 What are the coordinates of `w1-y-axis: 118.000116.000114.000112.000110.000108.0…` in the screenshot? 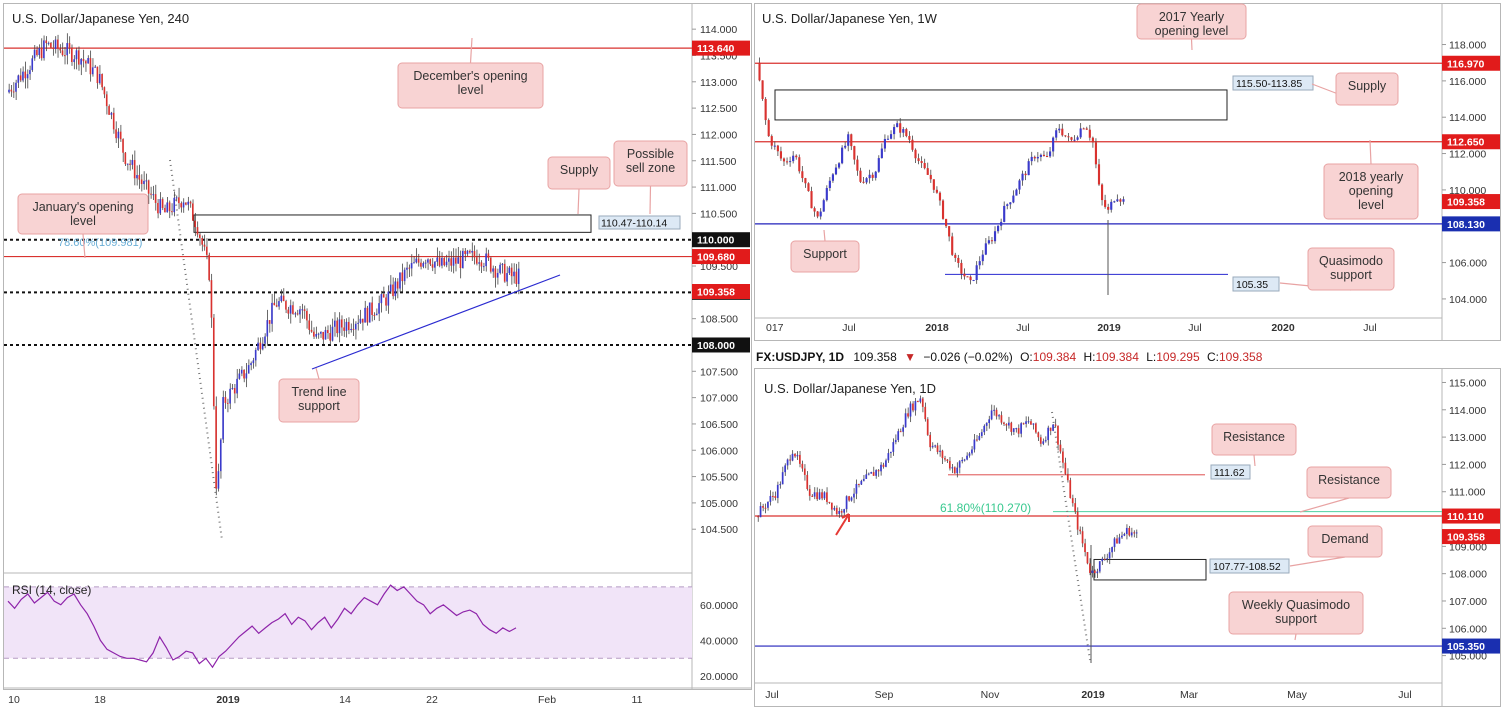 It's located at (1464, 173).